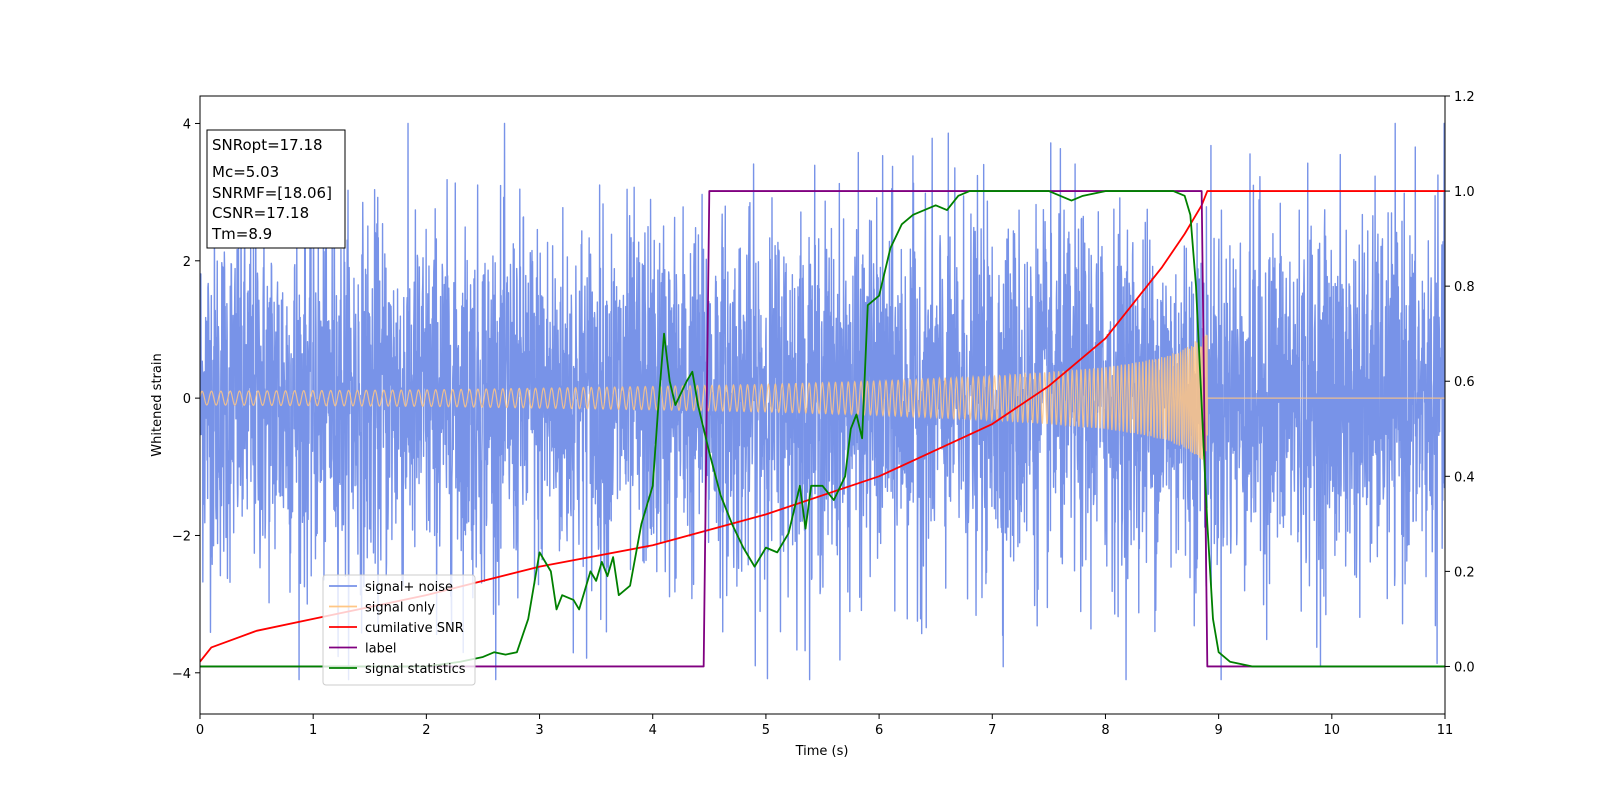 The width and height of the screenshot is (1600, 800). I want to click on y2-tick-label: 0.4, so click(1464, 477).